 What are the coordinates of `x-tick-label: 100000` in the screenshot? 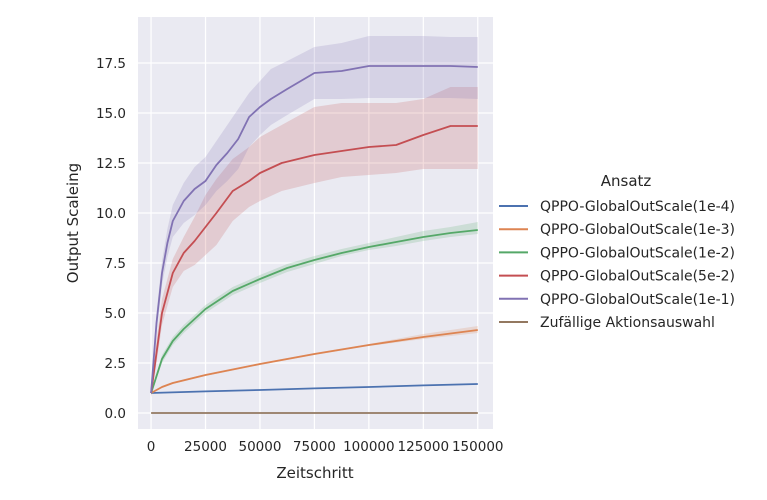 It's located at (369, 447).